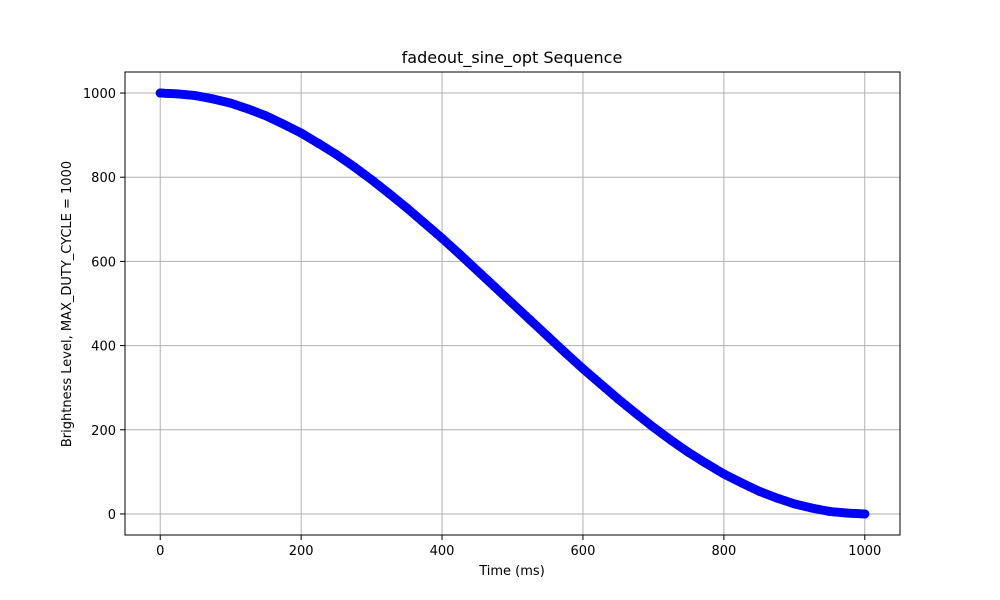 The height and width of the screenshot is (600, 1000). Describe the element at coordinates (301, 551) in the screenshot. I see `x-tick-label: 200` at that location.